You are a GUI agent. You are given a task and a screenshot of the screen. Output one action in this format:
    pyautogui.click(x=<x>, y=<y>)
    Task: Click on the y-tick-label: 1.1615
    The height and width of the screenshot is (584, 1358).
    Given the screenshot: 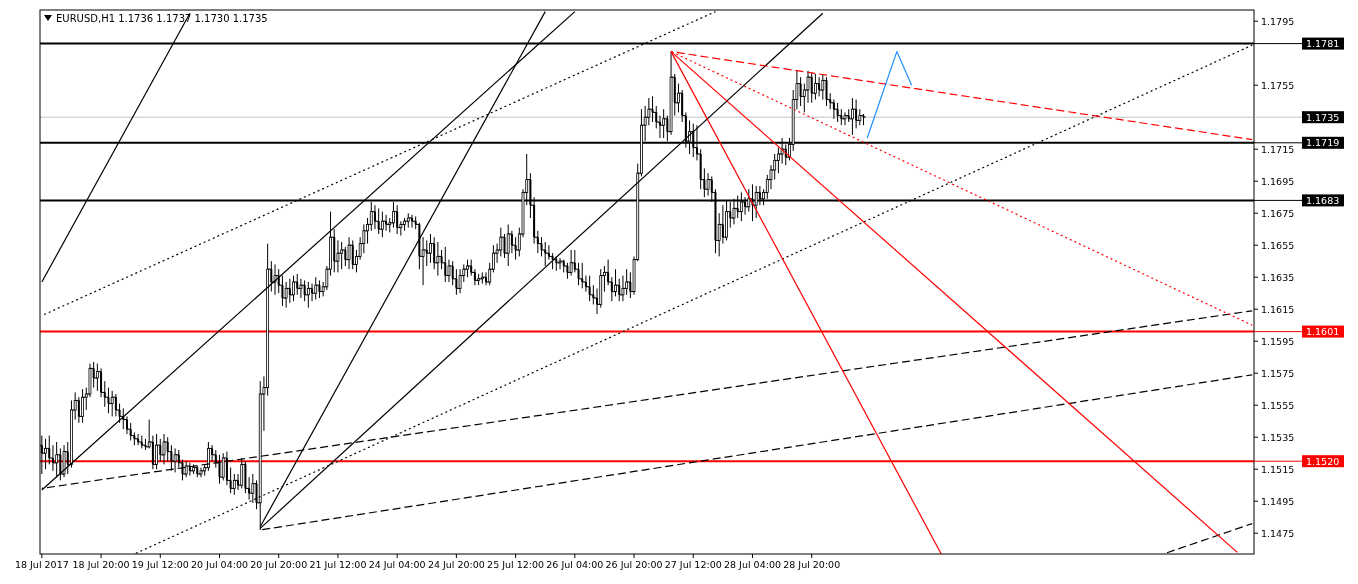 What is the action you would take?
    pyautogui.click(x=1278, y=309)
    